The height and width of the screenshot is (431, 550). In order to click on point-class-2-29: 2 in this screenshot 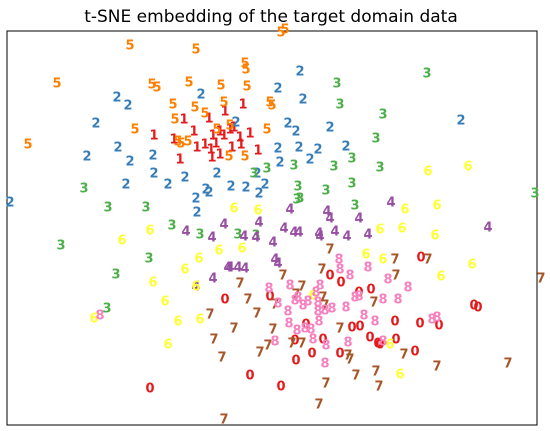, I will do `click(287, 124)`.